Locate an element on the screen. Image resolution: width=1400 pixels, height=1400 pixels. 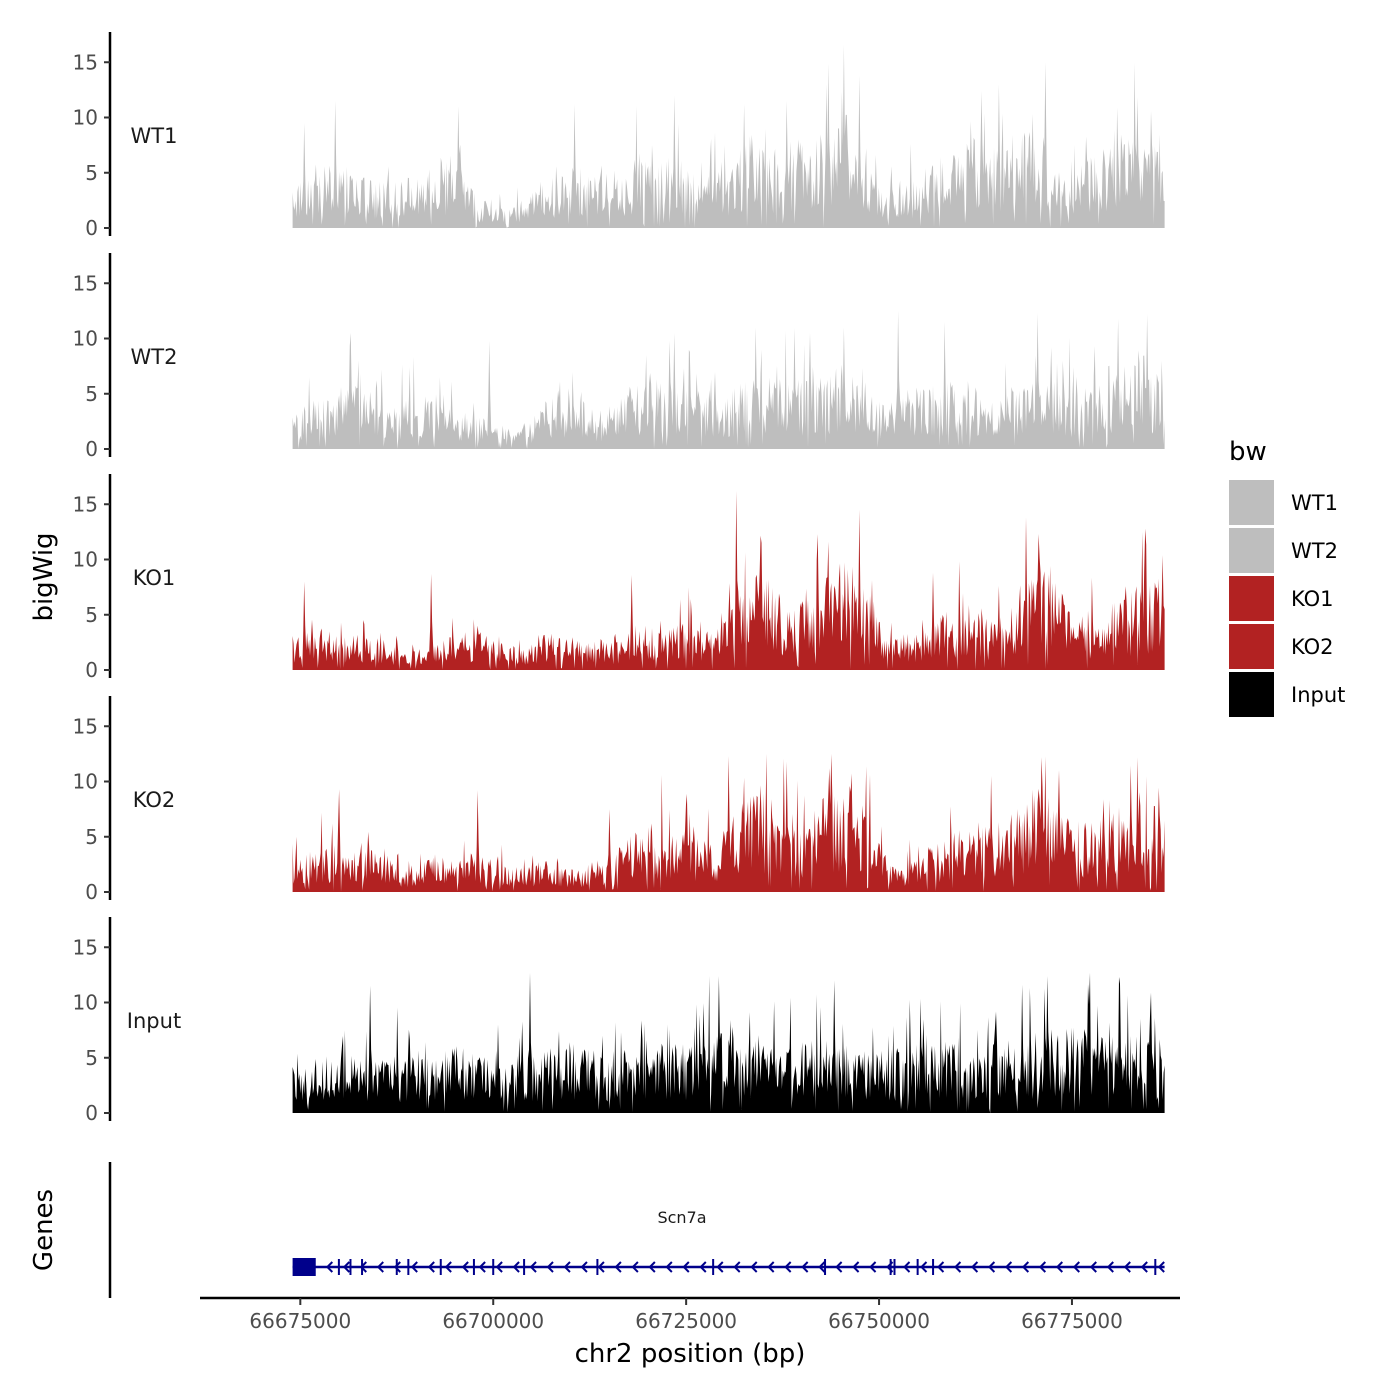
legend-swatch-ko2 is located at coordinates (1251, 646).